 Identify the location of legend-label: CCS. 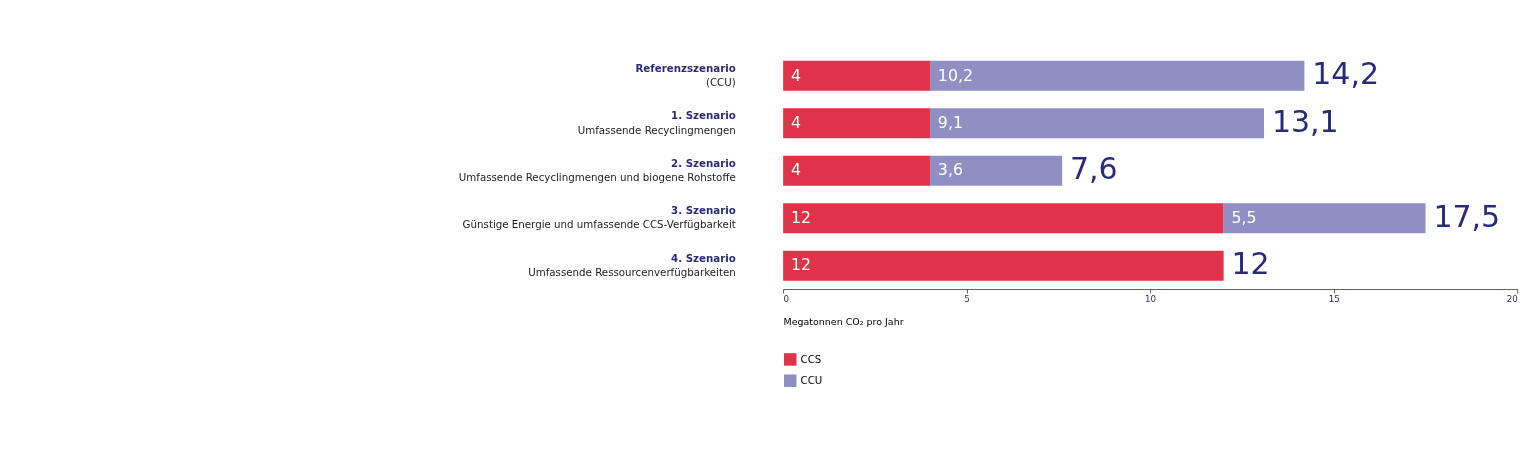
(811, 358).